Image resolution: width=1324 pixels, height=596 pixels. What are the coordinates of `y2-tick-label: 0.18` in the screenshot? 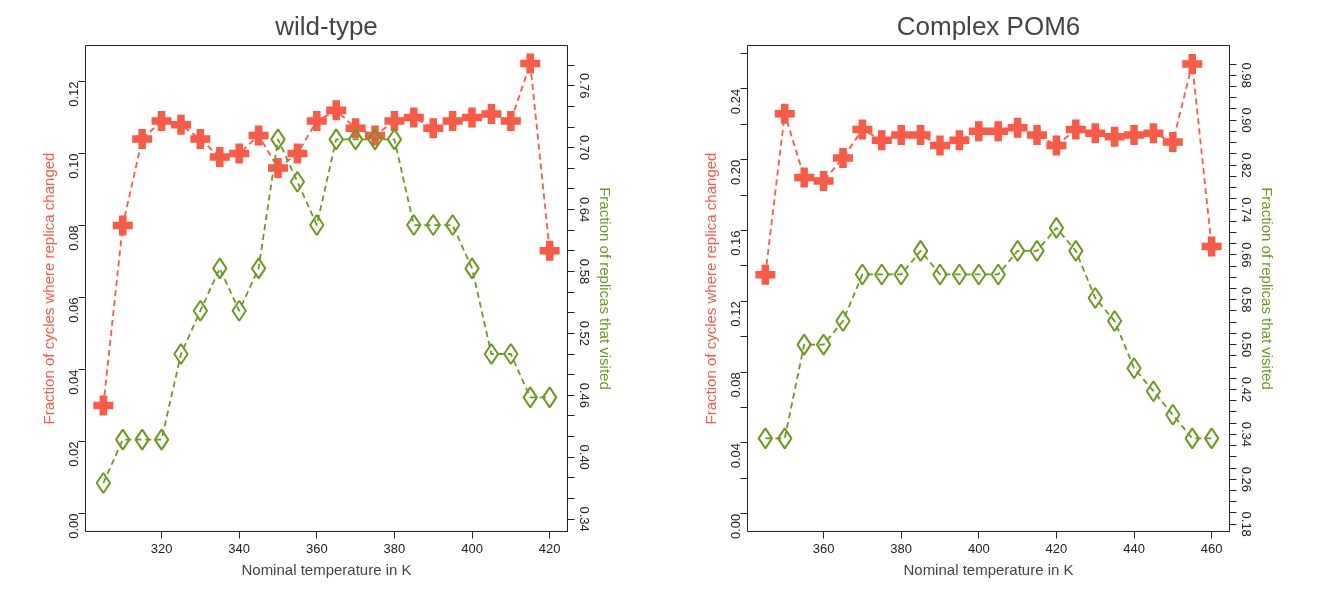 It's located at (1246, 524).